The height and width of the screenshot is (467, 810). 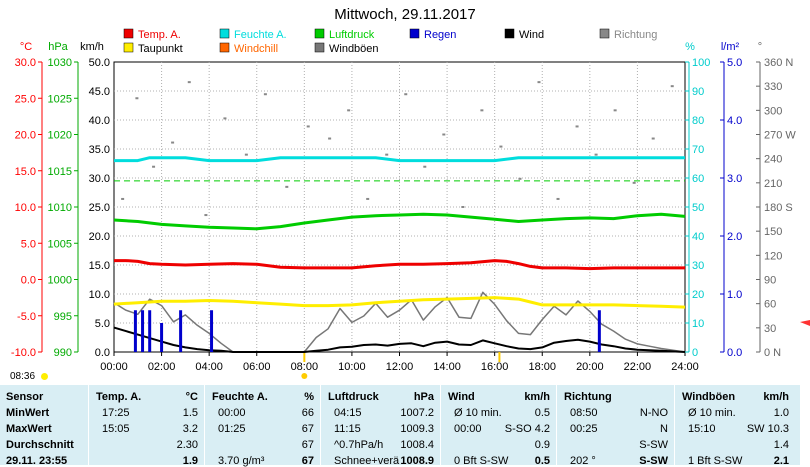 I want to click on x-tick-label: 08:00, so click(x=305, y=367).